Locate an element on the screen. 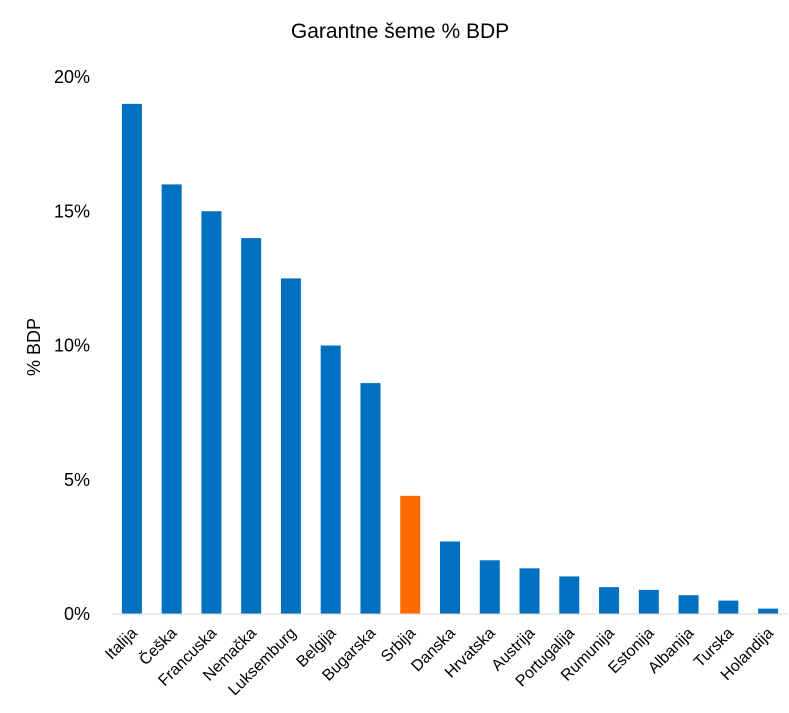  y-tick-label: 0% is located at coordinates (77, 614).